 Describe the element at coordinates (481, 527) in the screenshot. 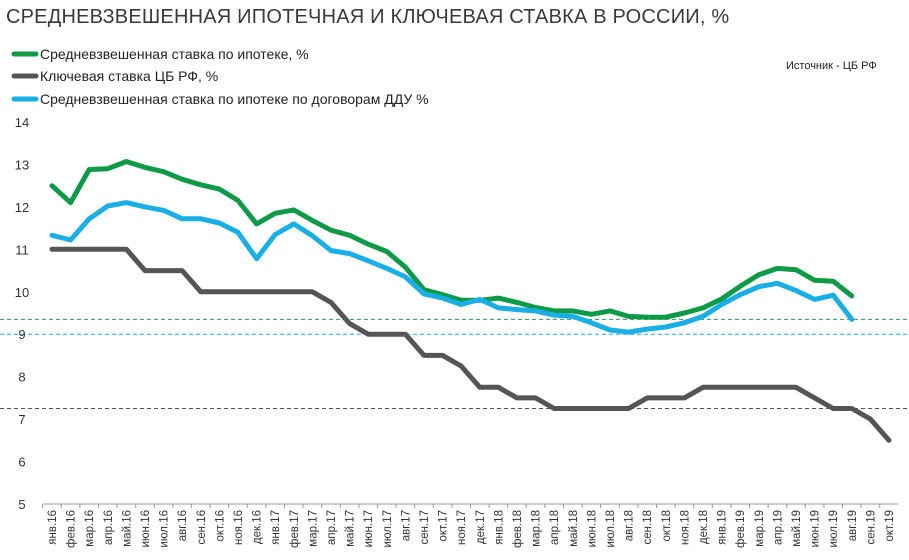

I see `x-tick-label: дек.17` at that location.